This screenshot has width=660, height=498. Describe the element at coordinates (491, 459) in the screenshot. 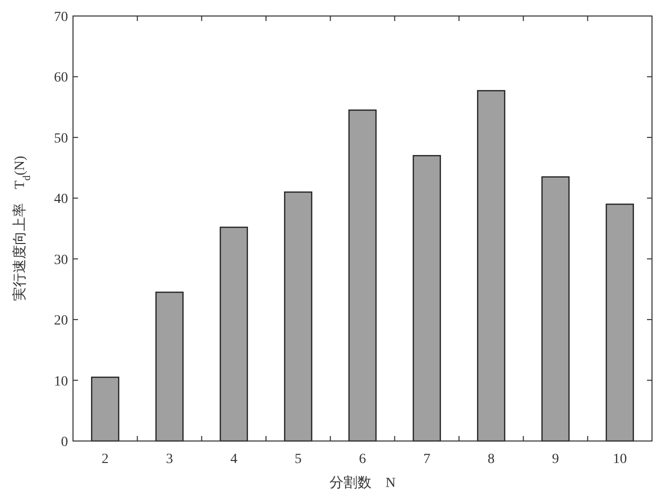

I see `x-tick-label: 8` at that location.